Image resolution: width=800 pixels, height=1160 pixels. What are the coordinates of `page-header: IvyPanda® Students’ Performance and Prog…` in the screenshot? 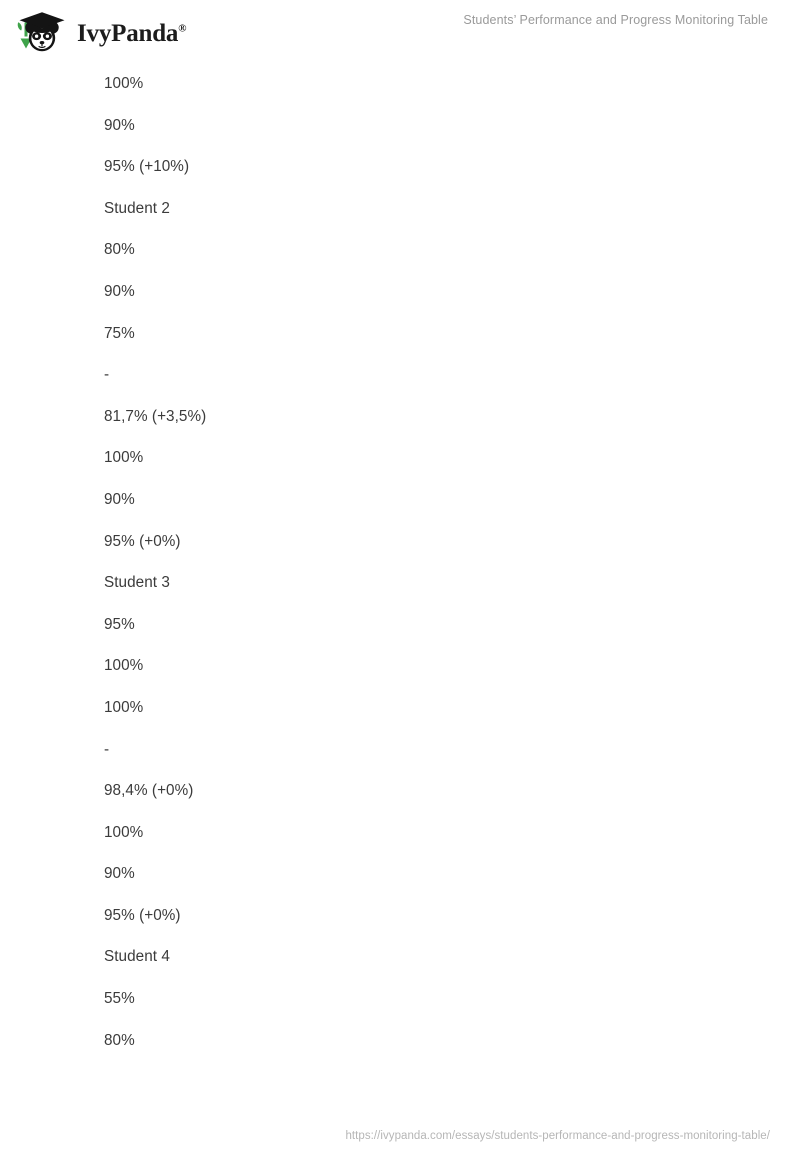 It's located at (400, 30).